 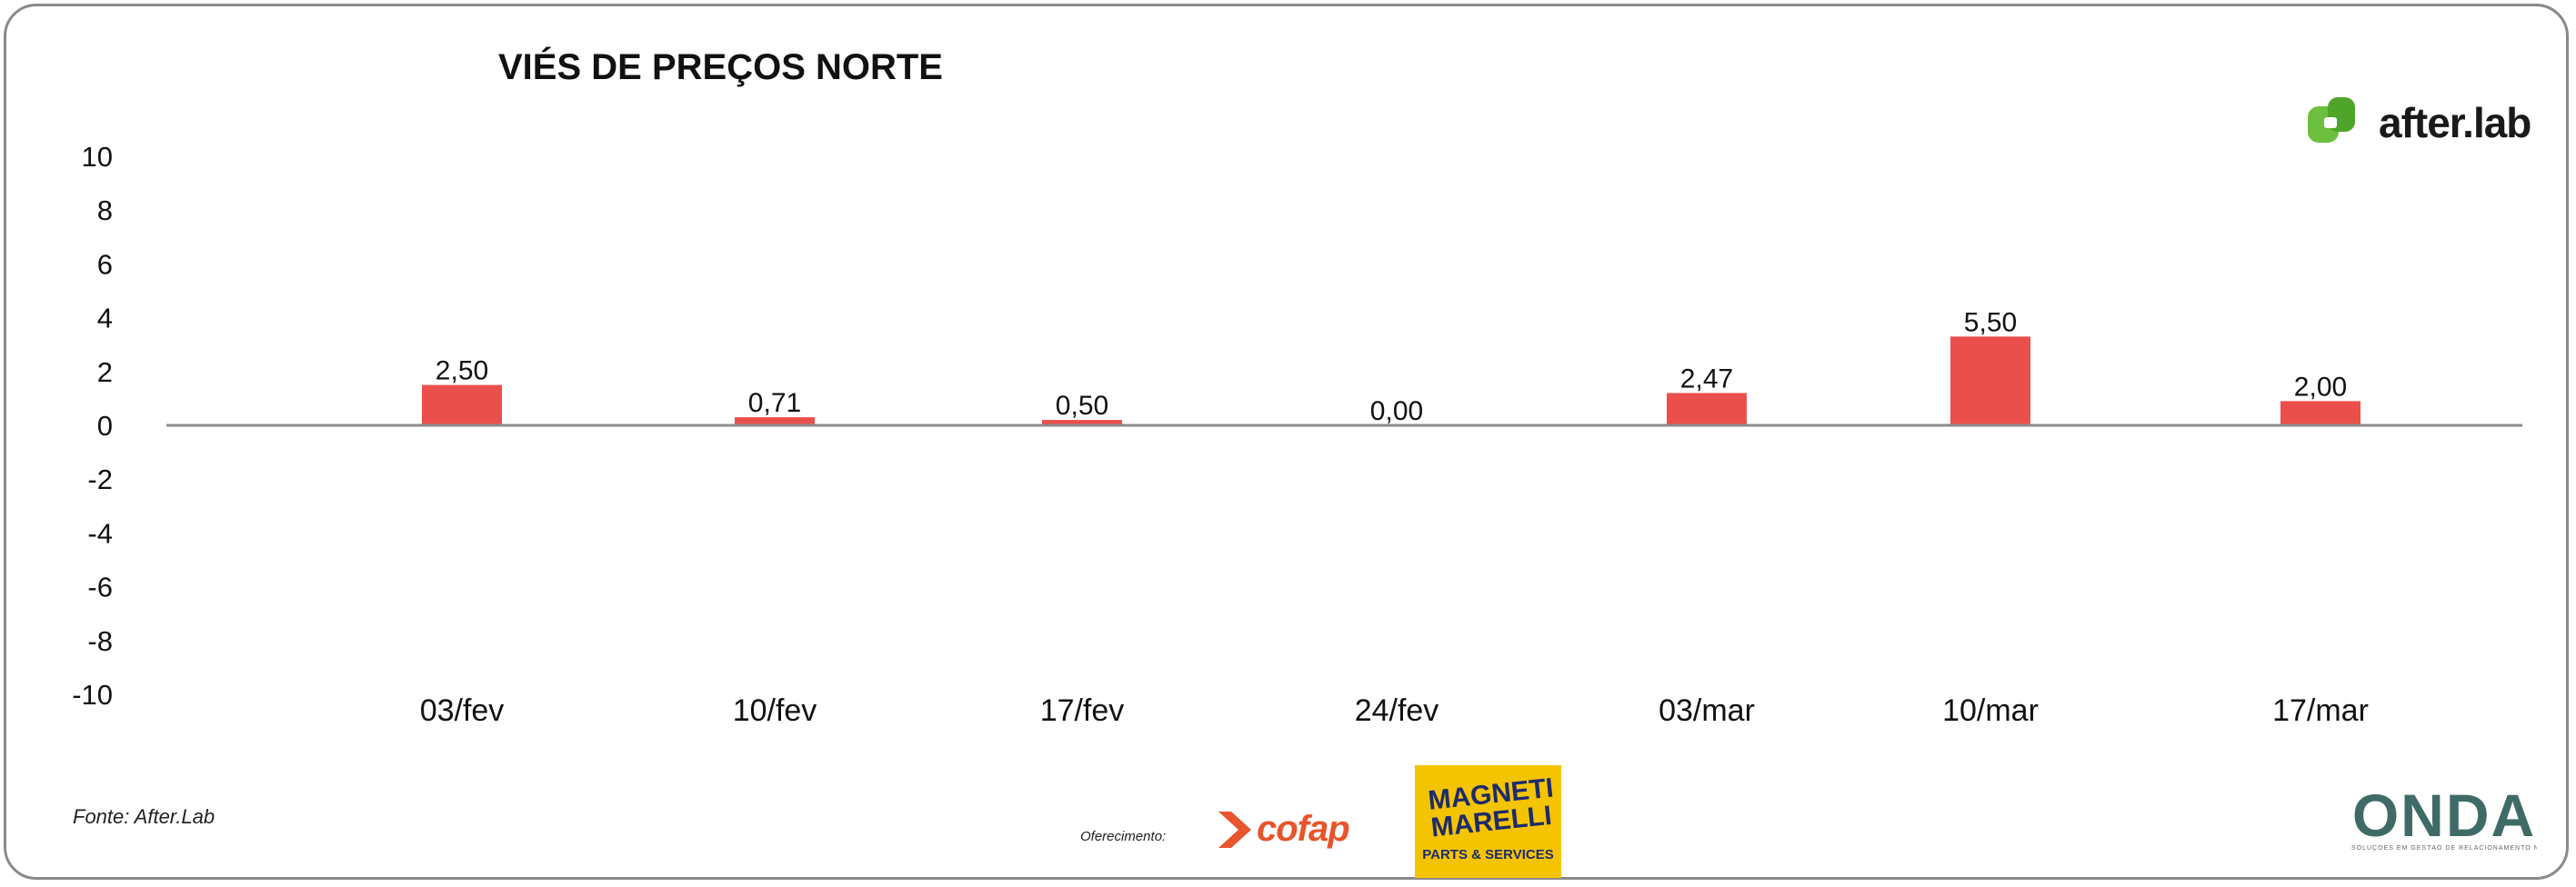 I want to click on value-label: 2,47, so click(x=1706, y=379).